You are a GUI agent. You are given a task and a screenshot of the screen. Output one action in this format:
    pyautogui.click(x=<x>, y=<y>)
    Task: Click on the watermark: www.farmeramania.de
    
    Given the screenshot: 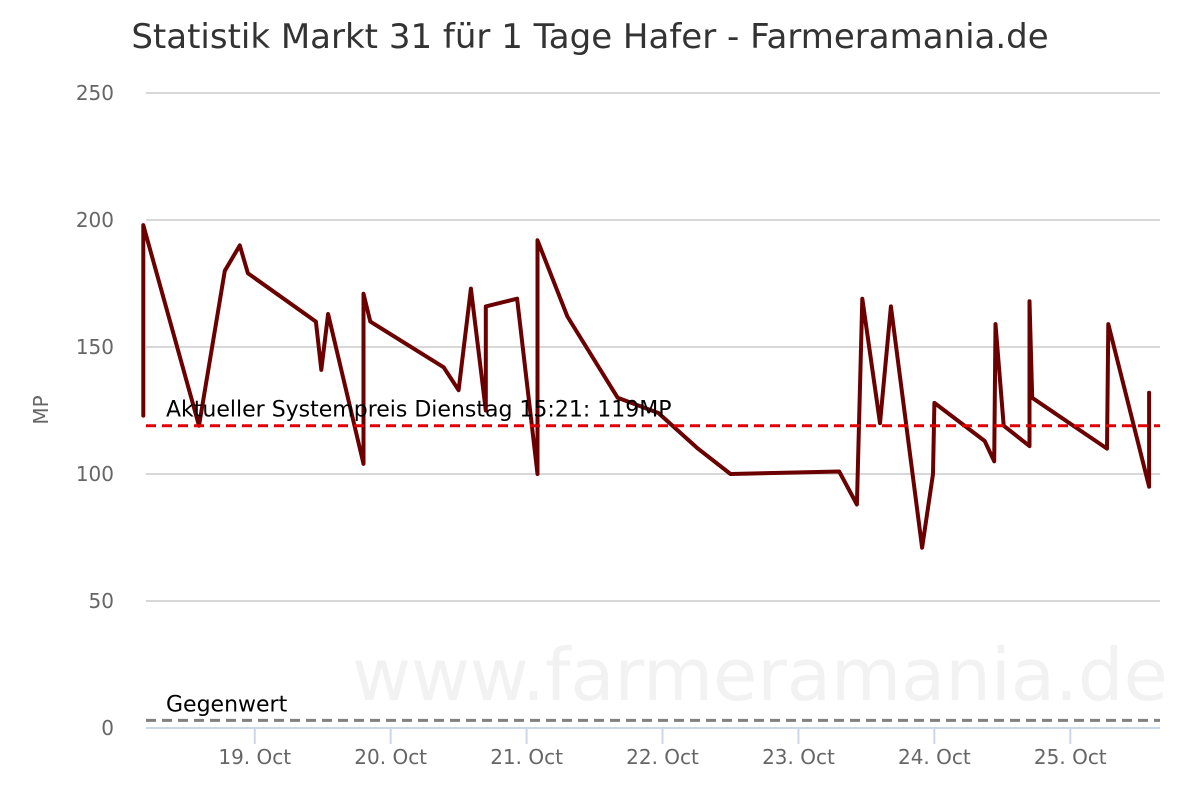 What is the action you would take?
    pyautogui.click(x=760, y=675)
    